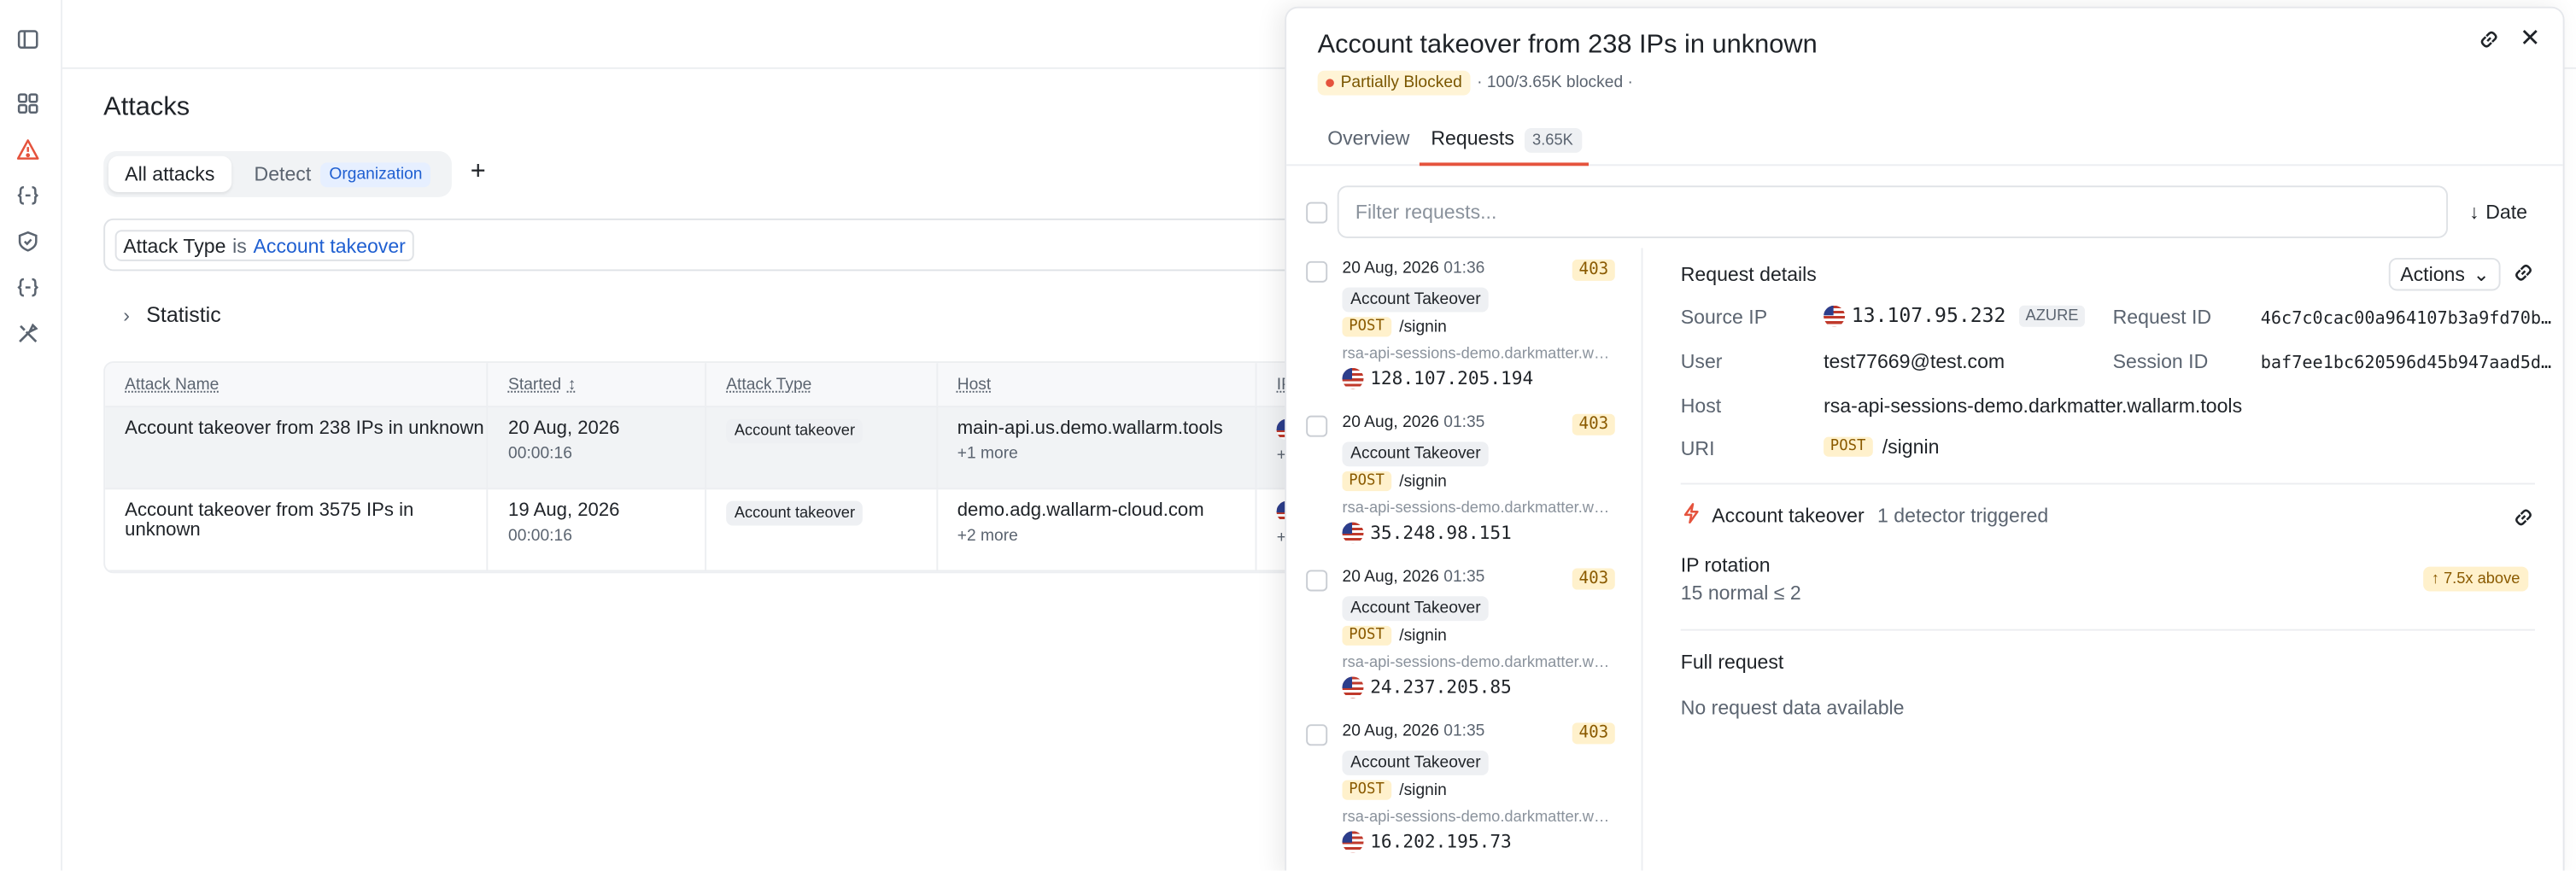 The width and height of the screenshot is (2576, 871). I want to click on tab-all-attacks: All attacks, so click(169, 174).